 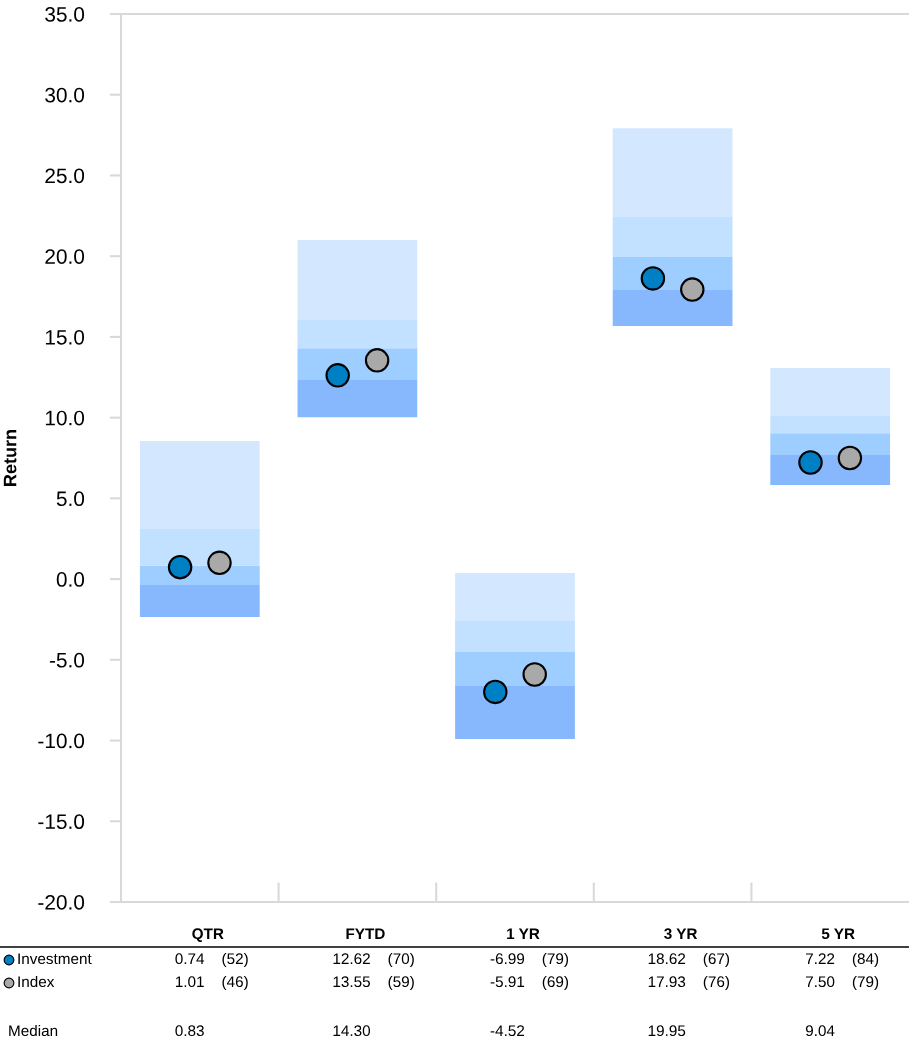 I want to click on y-tick-label: 20.0, so click(x=65, y=256).